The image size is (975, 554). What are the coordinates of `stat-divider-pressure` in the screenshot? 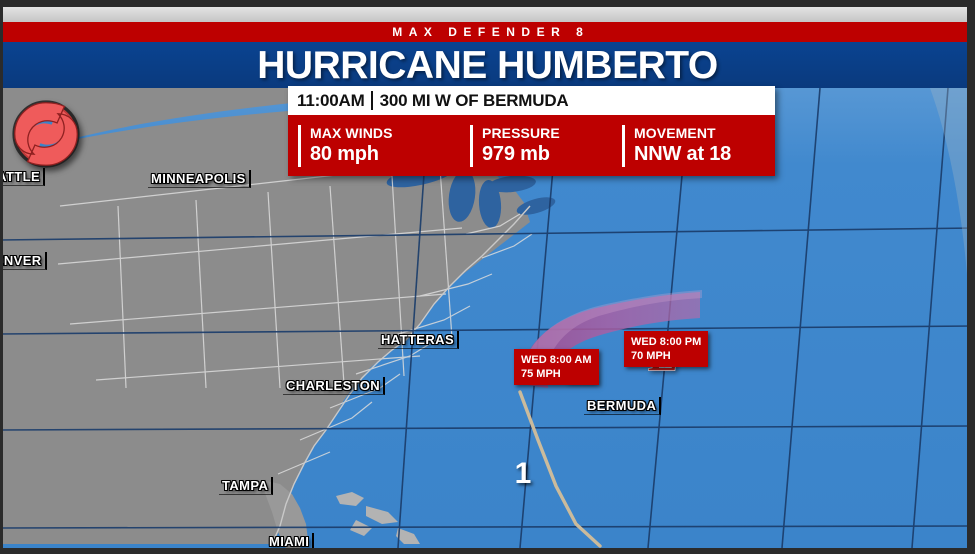 It's located at (471, 145).